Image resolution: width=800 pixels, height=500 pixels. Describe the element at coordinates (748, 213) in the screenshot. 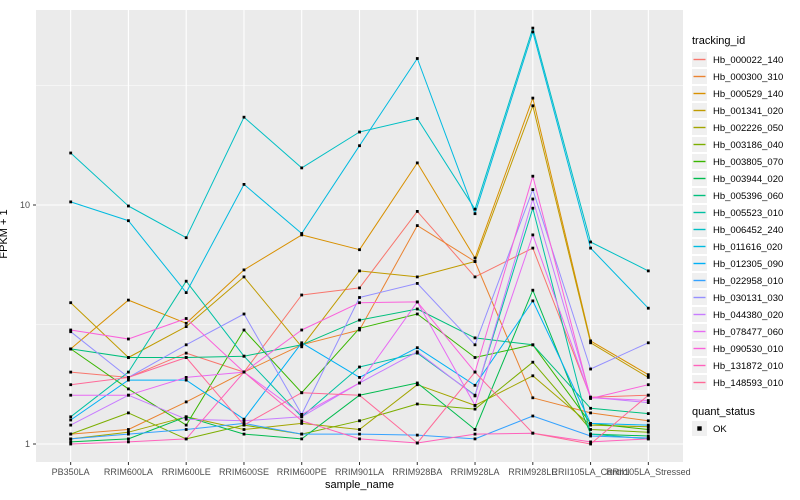

I see `legend-label: Hb_005523_010` at that location.